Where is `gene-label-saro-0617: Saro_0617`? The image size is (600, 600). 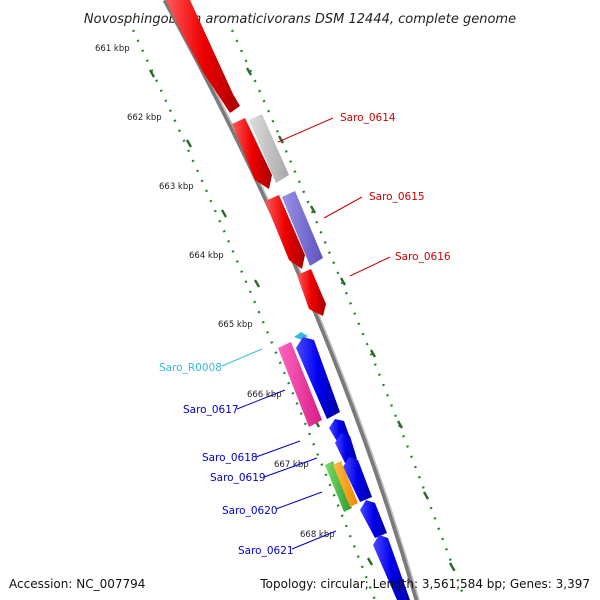
gene-label-saro-0617: Saro_0617 is located at coordinates (211, 410).